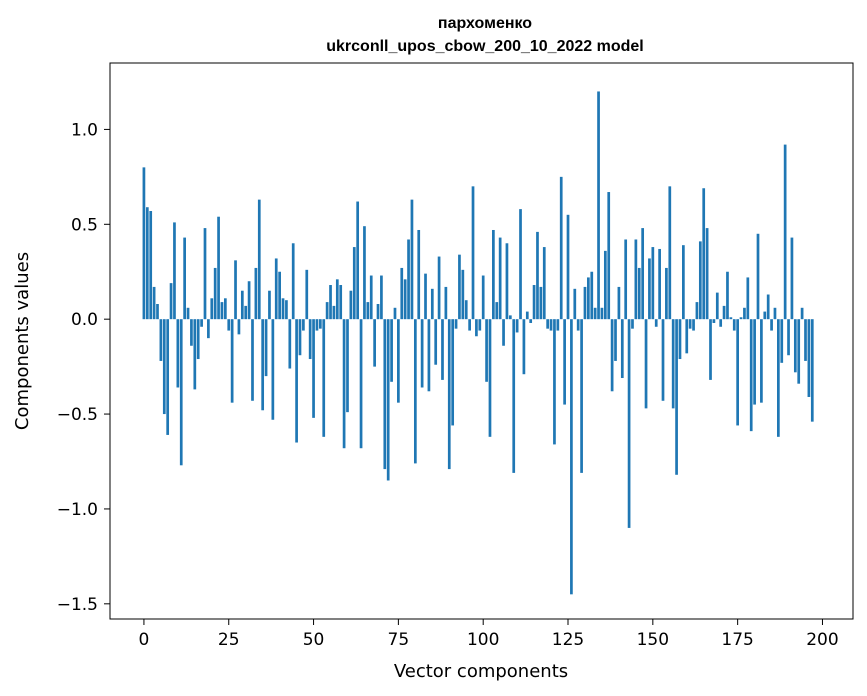  What do you see at coordinates (314, 640) in the screenshot?
I see `x-tick-label: 50` at bounding box center [314, 640].